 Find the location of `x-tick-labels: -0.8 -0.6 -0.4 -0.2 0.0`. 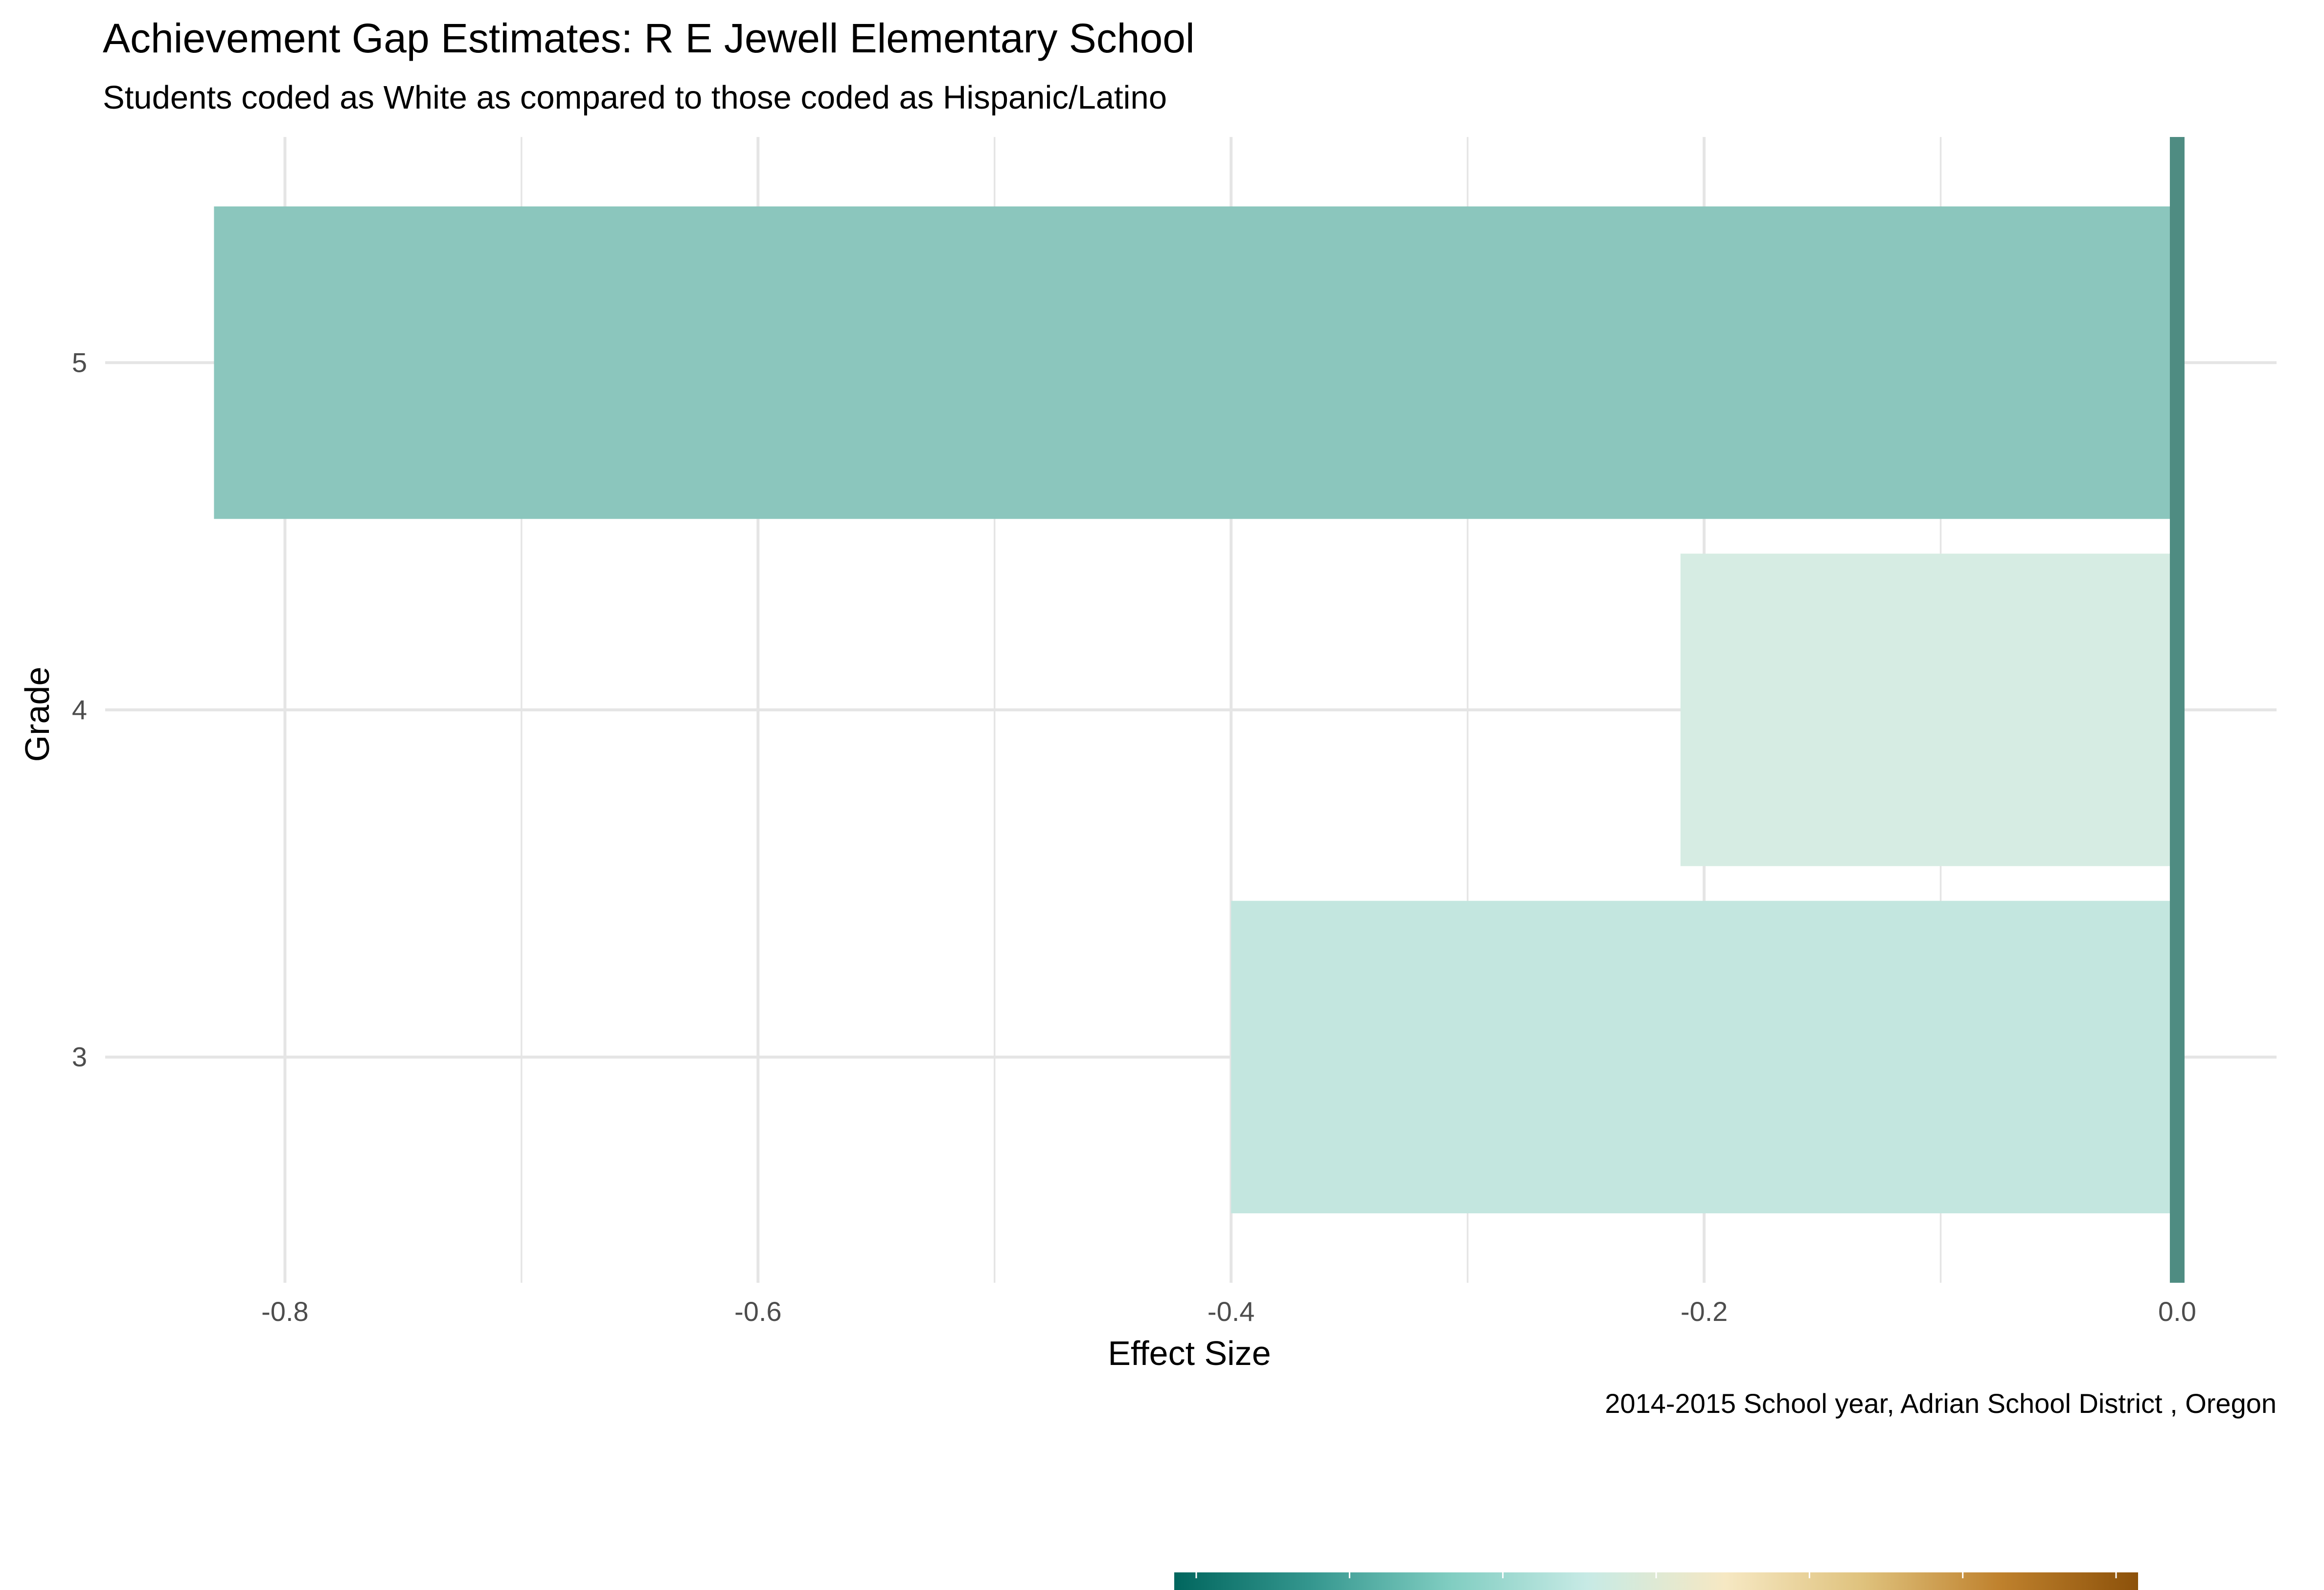

x-tick-labels: -0.8 -0.6 -0.4 -0.2 0.0 is located at coordinates (1228, 1312).